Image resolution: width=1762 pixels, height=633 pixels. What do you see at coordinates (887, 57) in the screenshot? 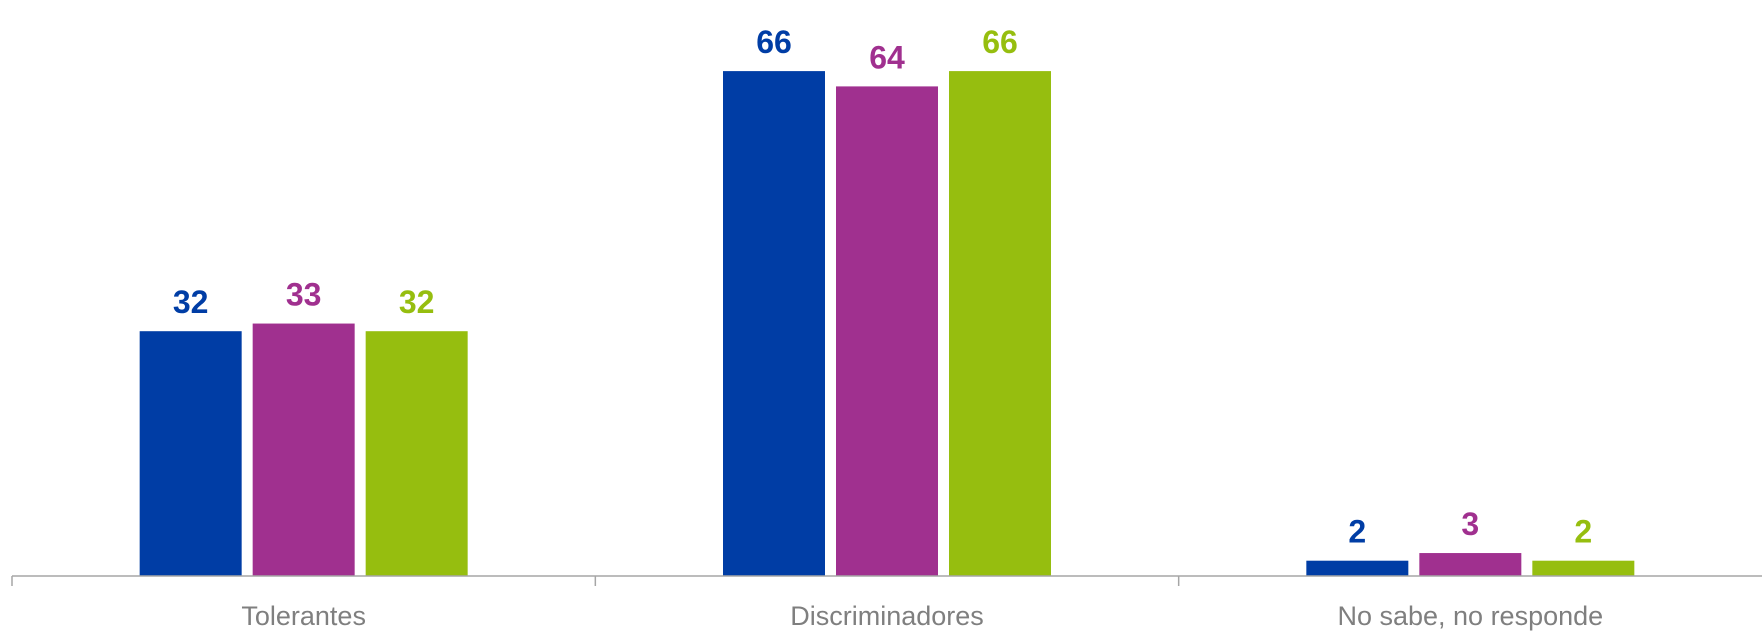
I see `data-label-2-series-2: 64` at bounding box center [887, 57].